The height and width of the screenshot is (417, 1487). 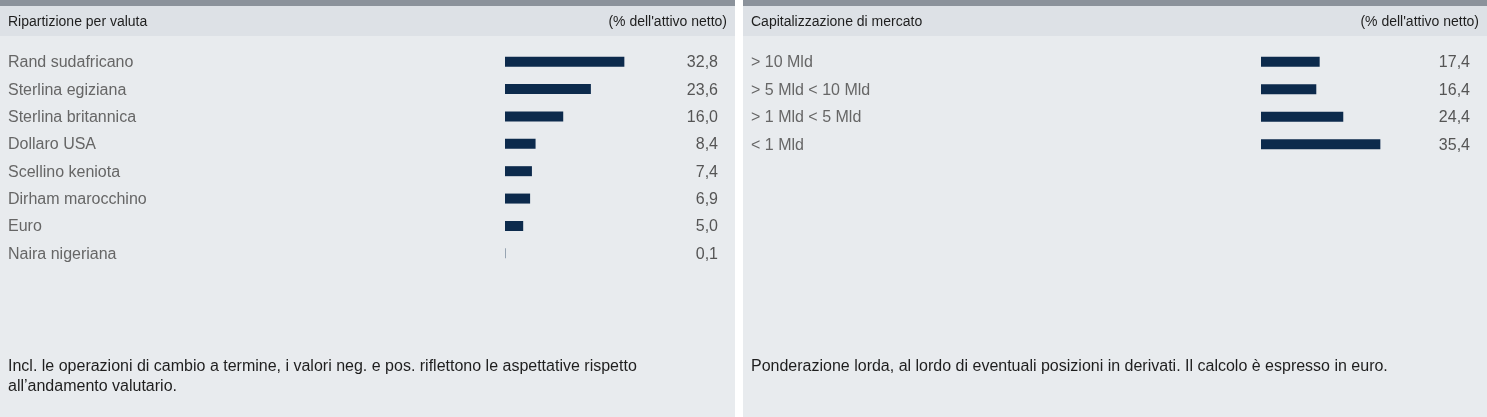 What do you see at coordinates (837, 21) in the screenshot?
I see `text: Capitalizzazione di mercato` at bounding box center [837, 21].